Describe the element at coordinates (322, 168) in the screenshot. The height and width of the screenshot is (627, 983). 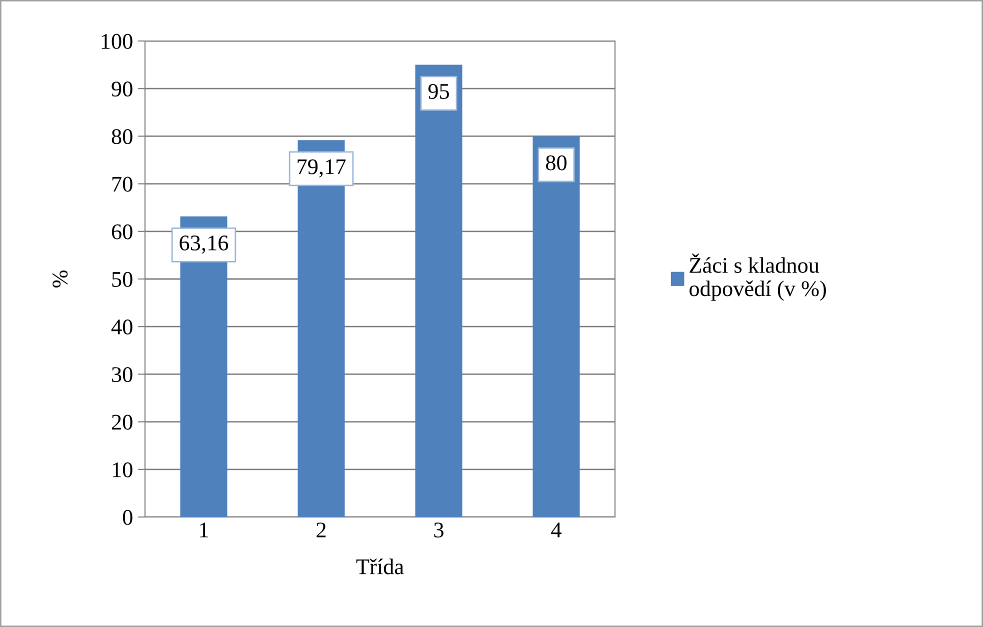
I see `data-label: 79,17` at that location.